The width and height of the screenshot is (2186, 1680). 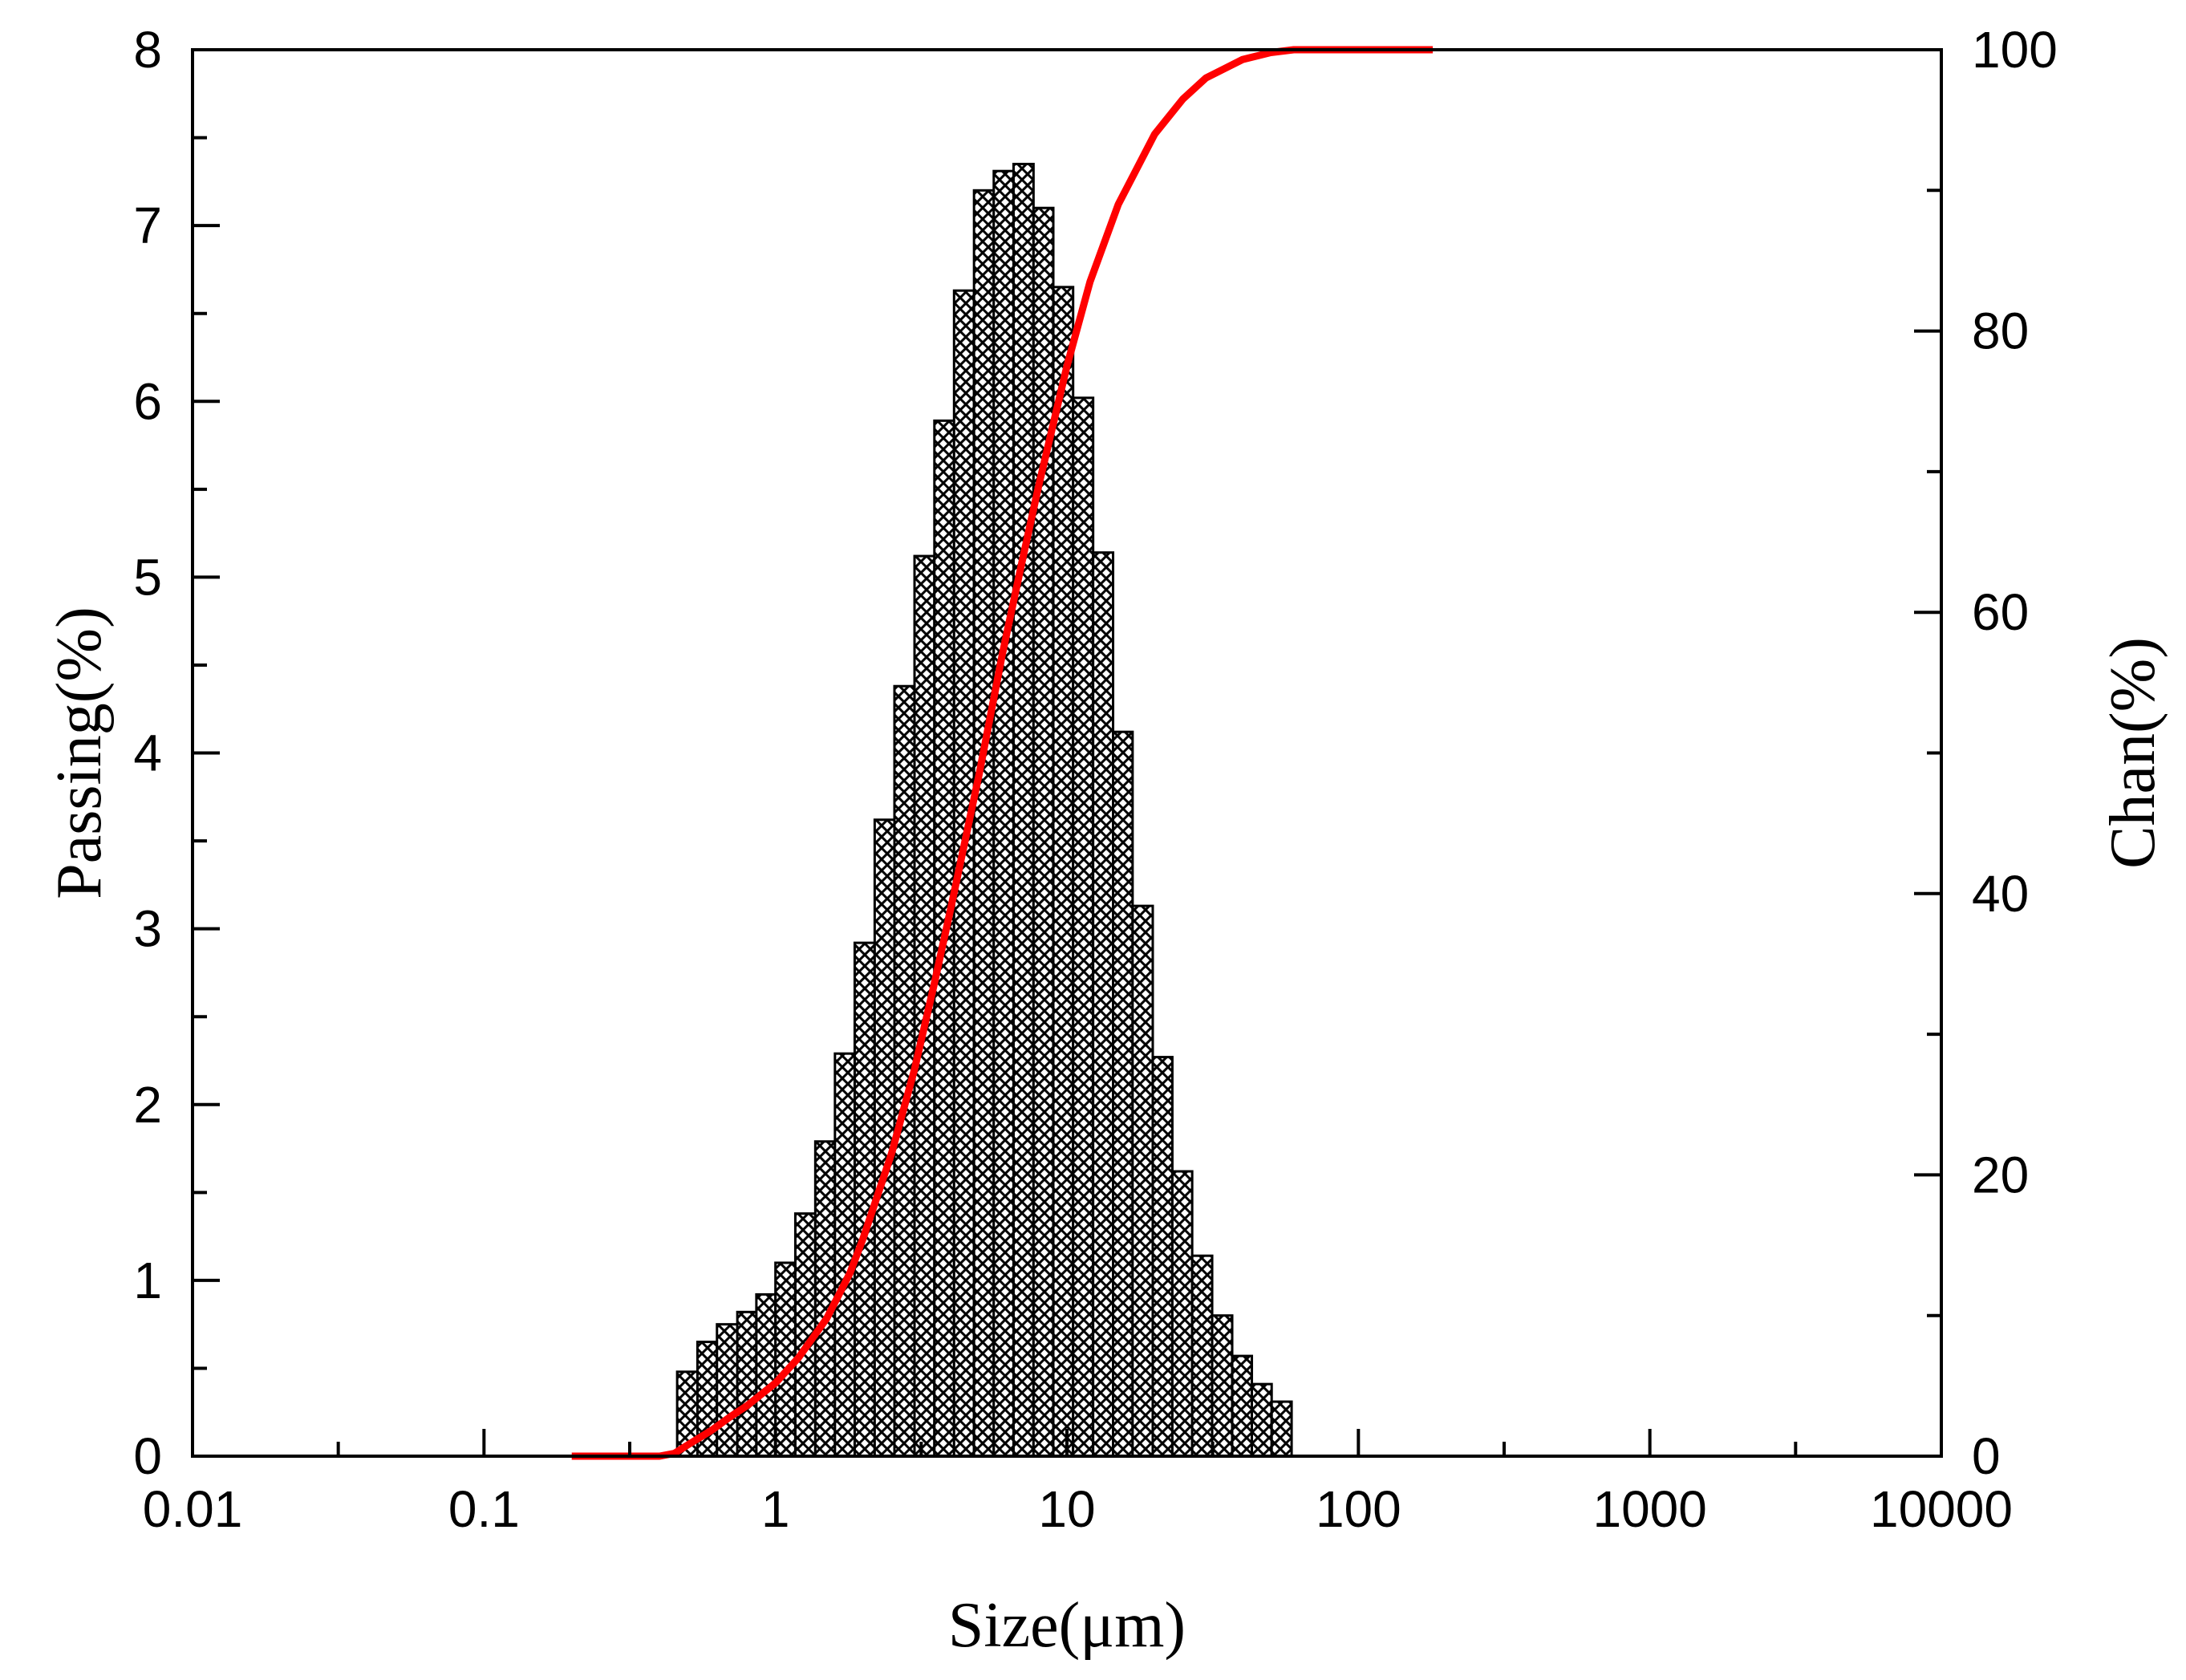 I want to click on x-tick-label: 0.01, so click(x=193, y=1509).